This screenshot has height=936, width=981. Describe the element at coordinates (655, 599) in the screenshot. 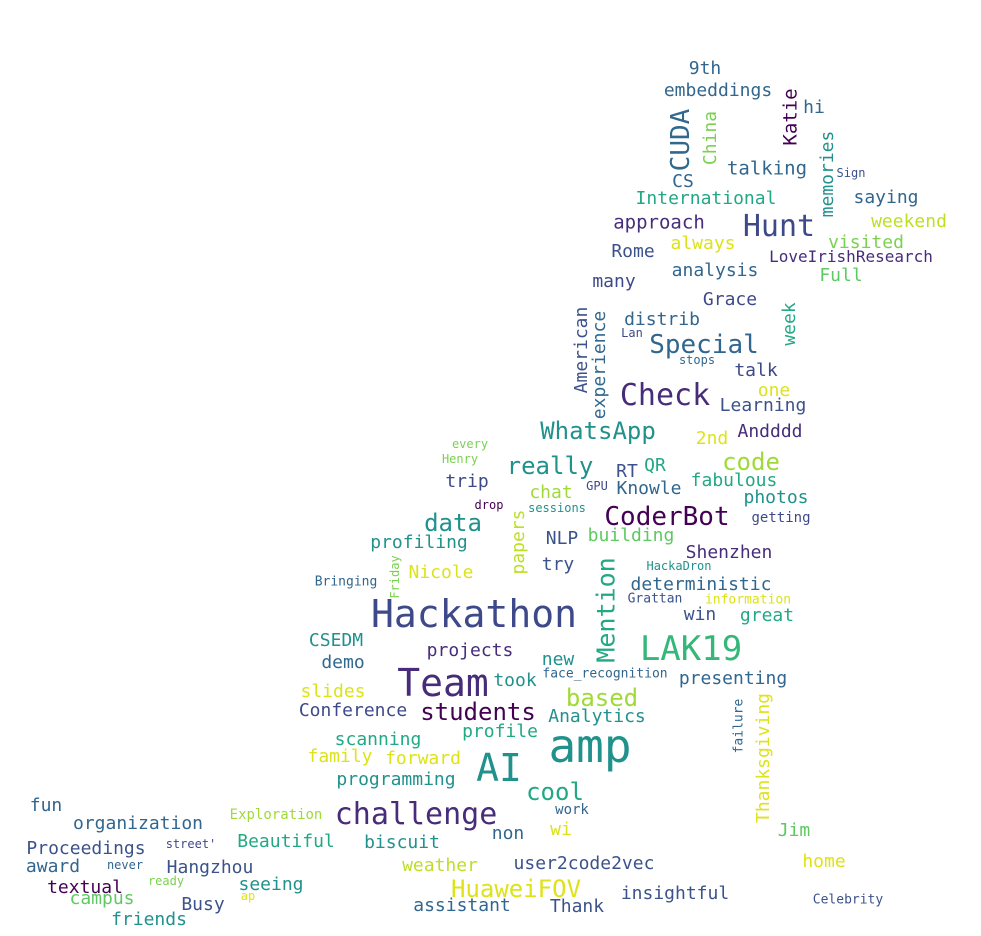

I see `word-grattan: Grattan` at that location.